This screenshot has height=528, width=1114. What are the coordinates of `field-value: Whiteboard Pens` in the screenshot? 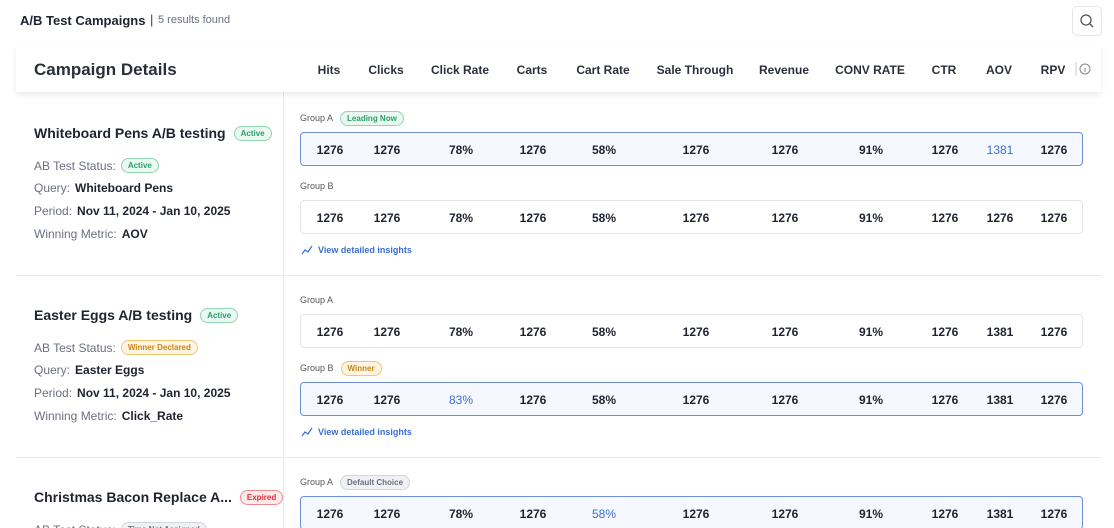 It's located at (124, 188).